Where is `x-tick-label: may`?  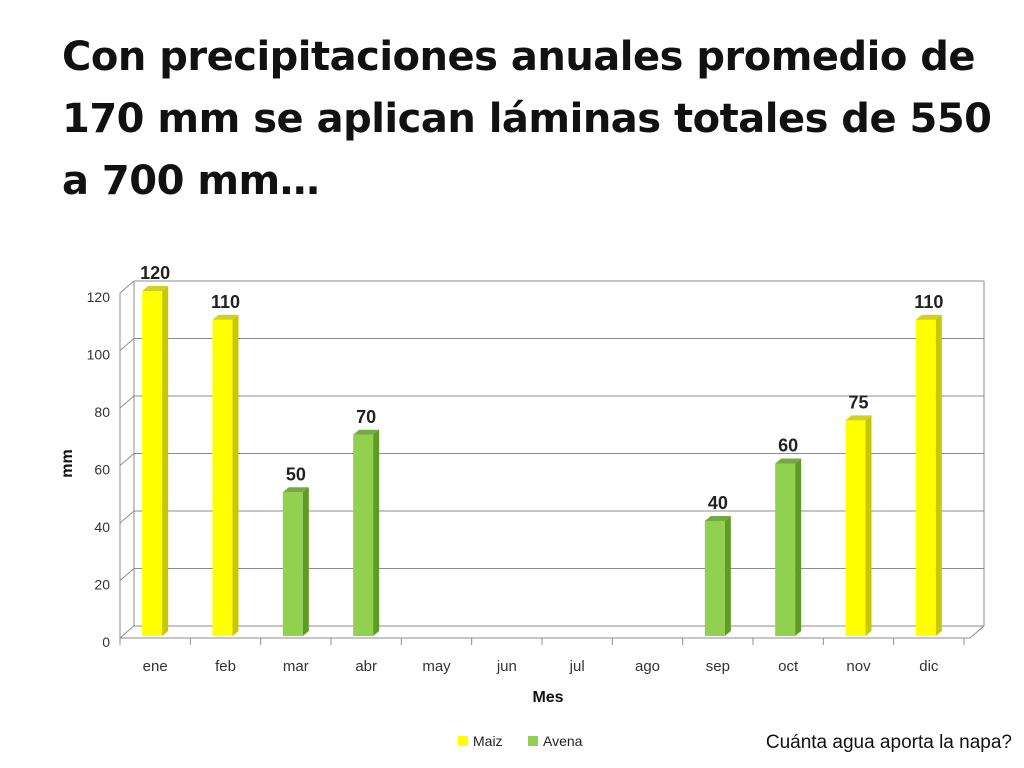 x-tick-label: may is located at coordinates (436, 666).